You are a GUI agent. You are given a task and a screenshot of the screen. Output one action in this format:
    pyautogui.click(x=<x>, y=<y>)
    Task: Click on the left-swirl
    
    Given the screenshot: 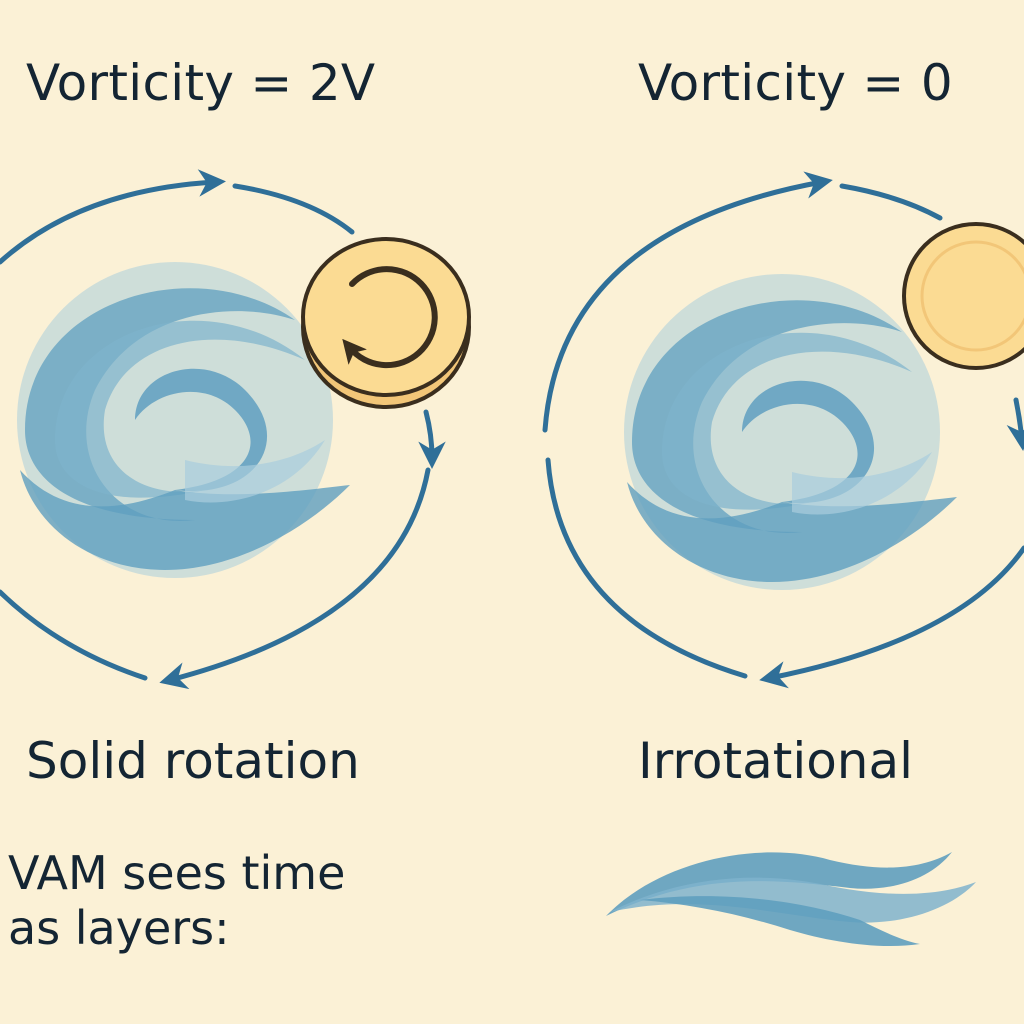 What is the action you would take?
    pyautogui.click(x=183, y=420)
    